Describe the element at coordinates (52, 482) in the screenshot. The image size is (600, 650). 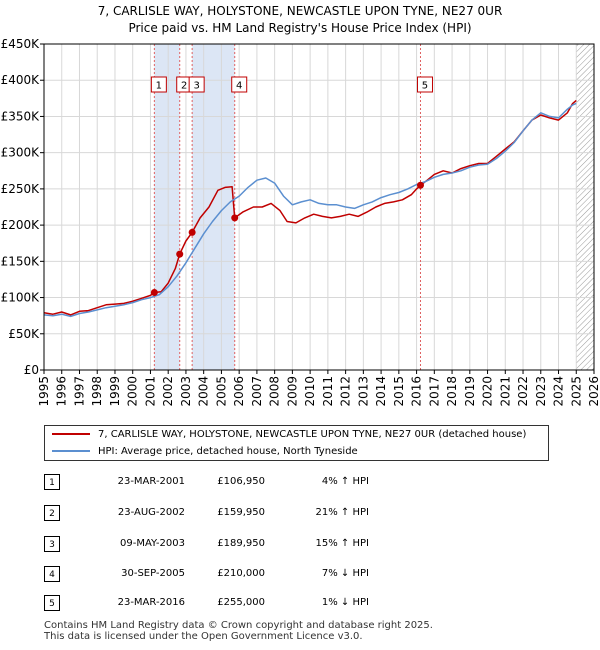
I see `sale-number: 1` at that location.